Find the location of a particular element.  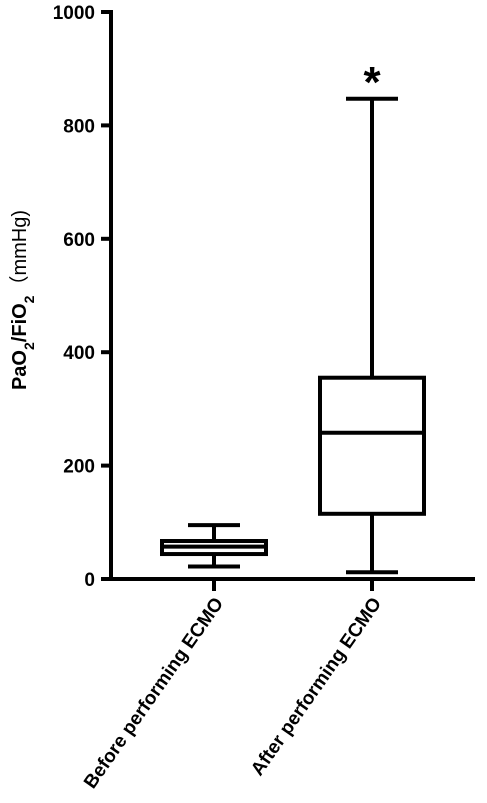

y-tick-label: 800 is located at coordinates (79, 126).